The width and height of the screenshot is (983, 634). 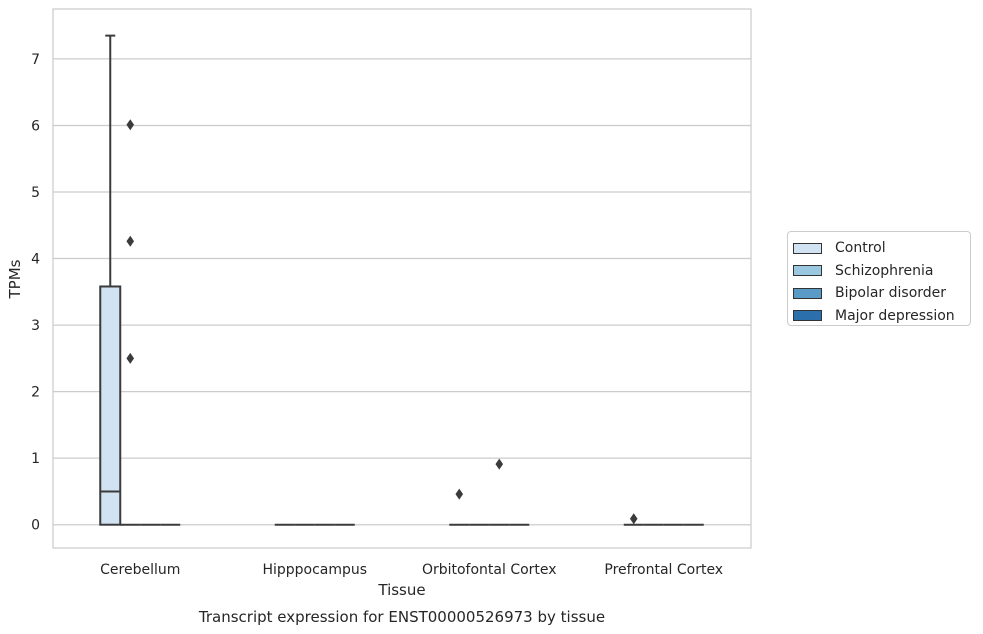 What do you see at coordinates (860, 248) in the screenshot?
I see `legend-label-control: Control` at bounding box center [860, 248].